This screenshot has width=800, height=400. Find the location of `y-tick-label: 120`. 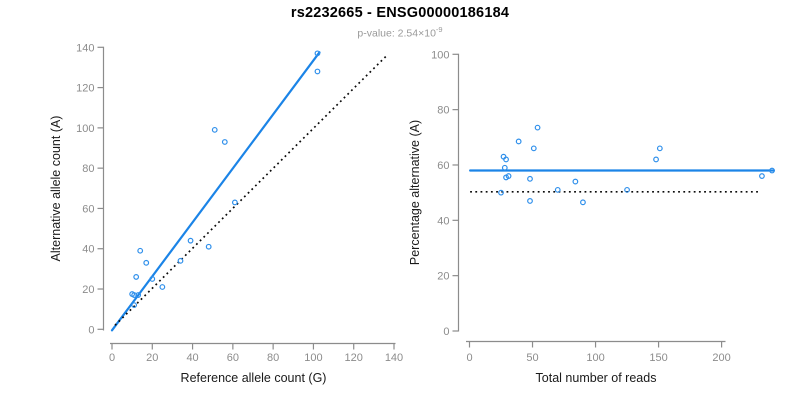

y-tick-label: 120 is located at coordinates (85, 89).